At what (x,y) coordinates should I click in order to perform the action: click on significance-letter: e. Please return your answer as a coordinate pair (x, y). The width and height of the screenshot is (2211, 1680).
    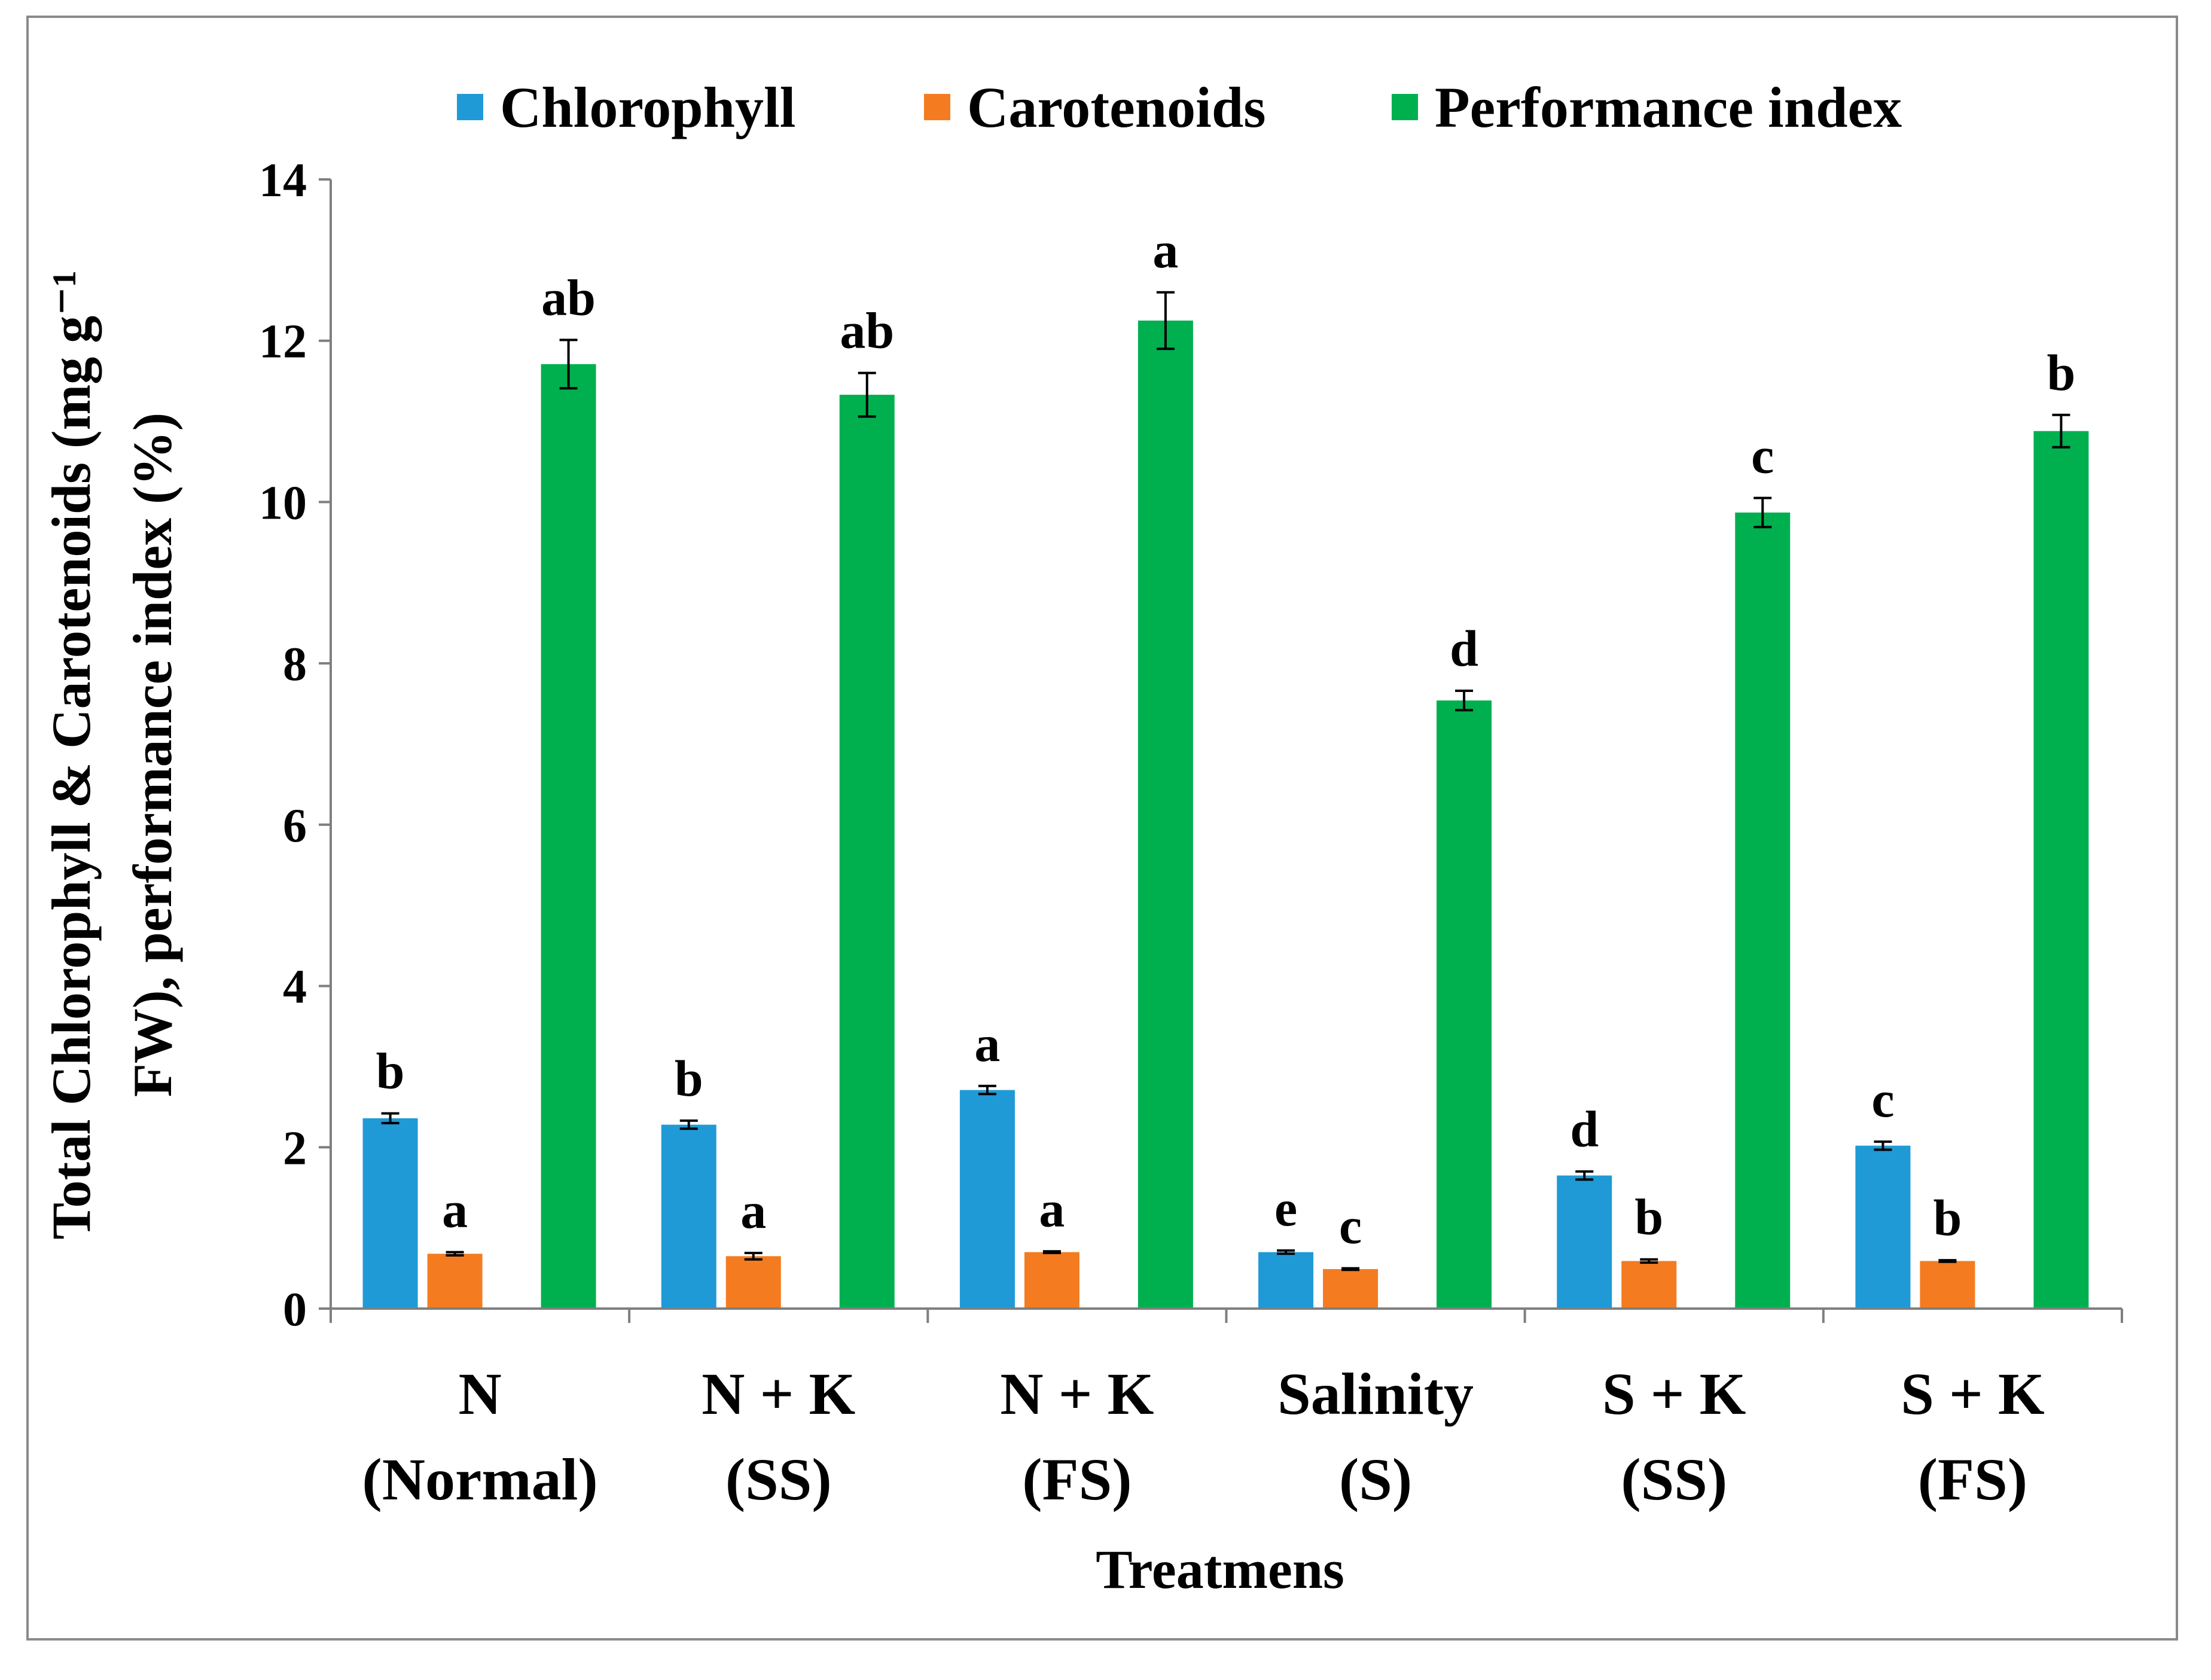
    Looking at the image, I should click on (1285, 1208).